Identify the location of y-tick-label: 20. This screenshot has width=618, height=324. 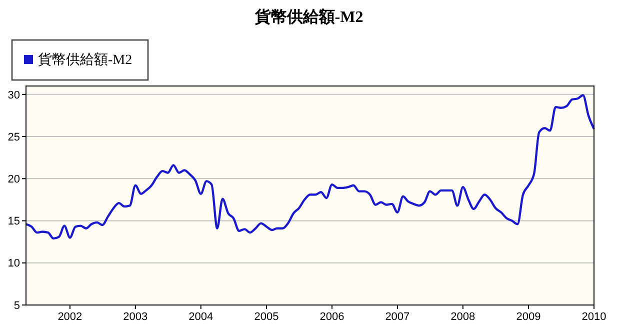
(14, 180).